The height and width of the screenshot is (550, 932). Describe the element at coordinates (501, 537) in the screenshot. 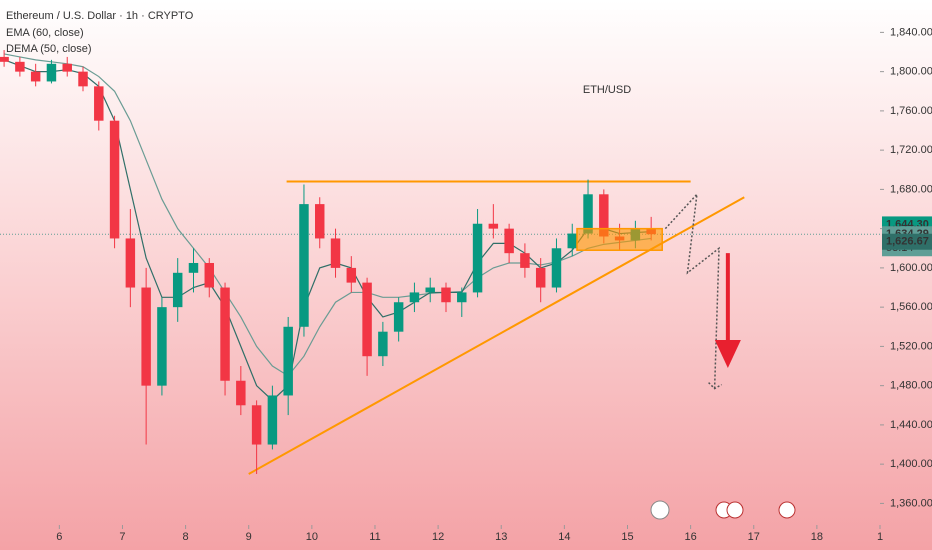

I see `x-tick-label: 13` at that location.